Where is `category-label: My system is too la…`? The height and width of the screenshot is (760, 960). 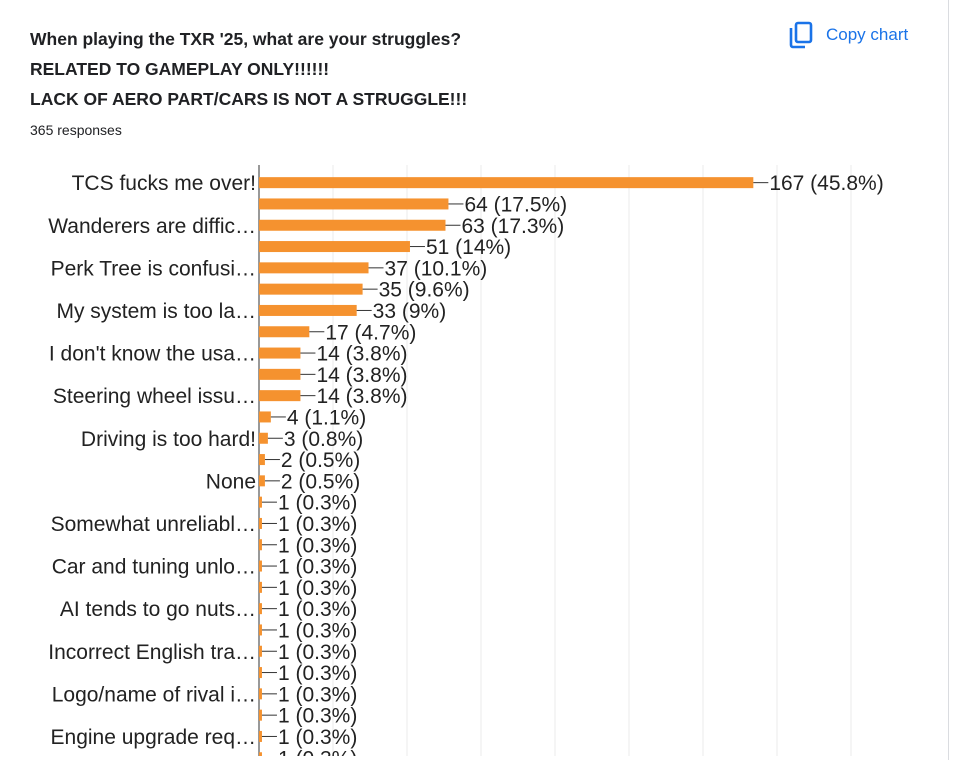
category-label: My system is too la… is located at coordinates (156, 311).